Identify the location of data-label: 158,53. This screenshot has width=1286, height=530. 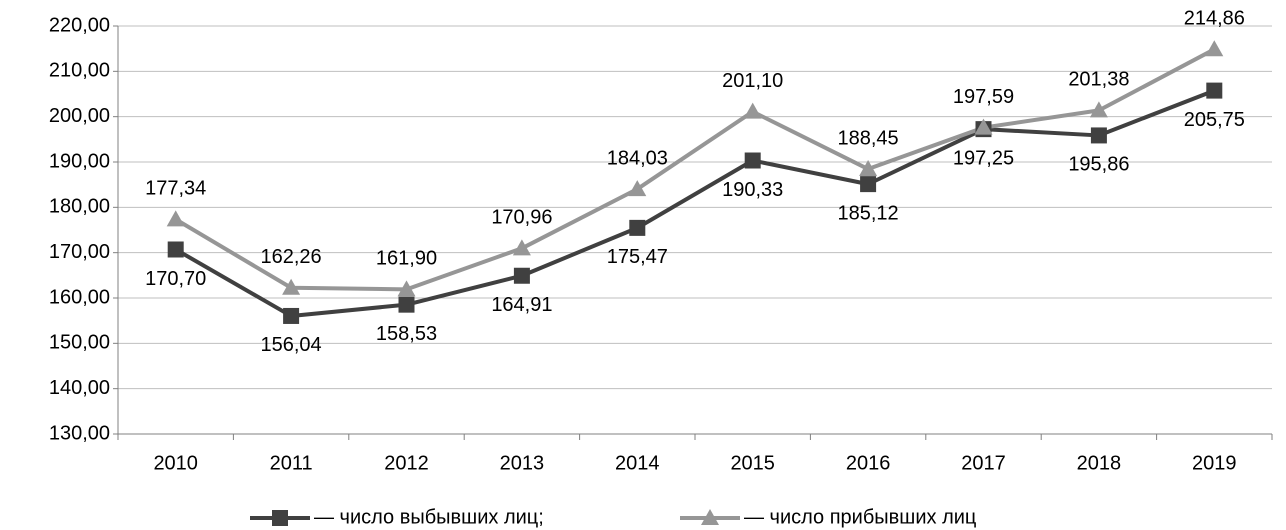
(406, 334).